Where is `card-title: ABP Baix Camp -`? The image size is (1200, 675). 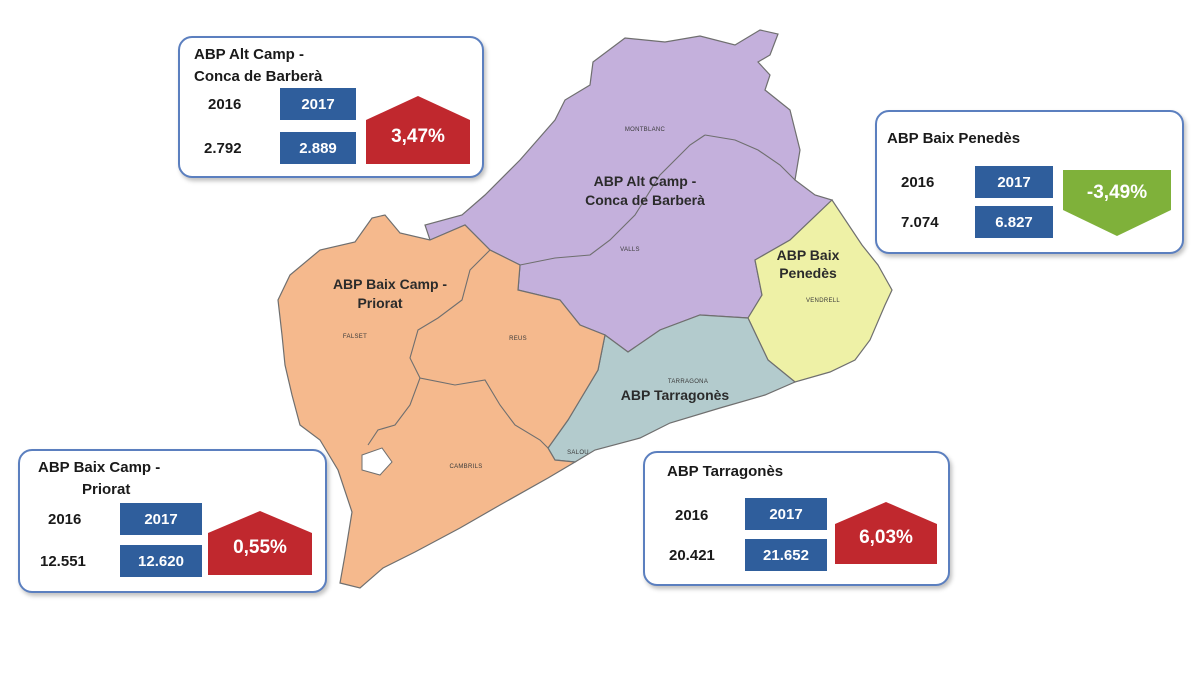
card-title: ABP Baix Camp - is located at coordinates (99, 467).